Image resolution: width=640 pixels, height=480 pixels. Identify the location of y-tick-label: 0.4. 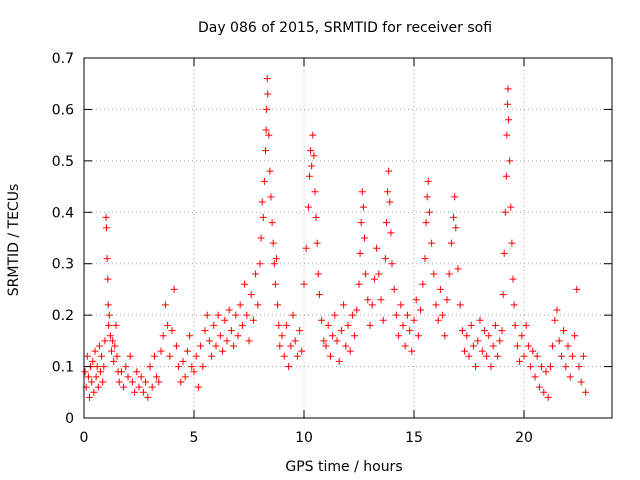
(63, 213).